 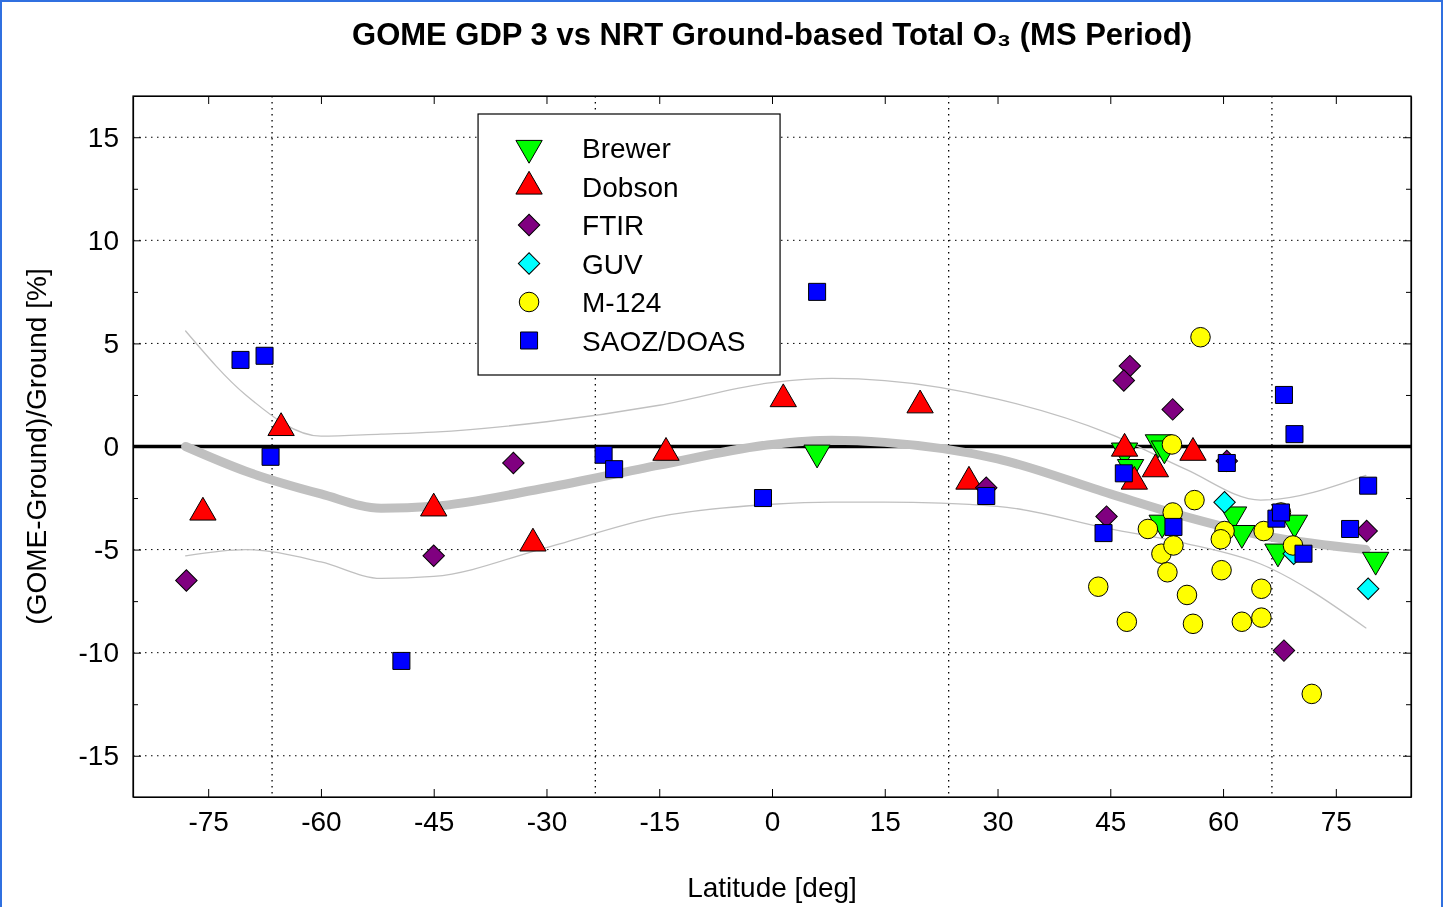 What do you see at coordinates (111, 343) in the screenshot?
I see `y-tick-label: 5` at bounding box center [111, 343].